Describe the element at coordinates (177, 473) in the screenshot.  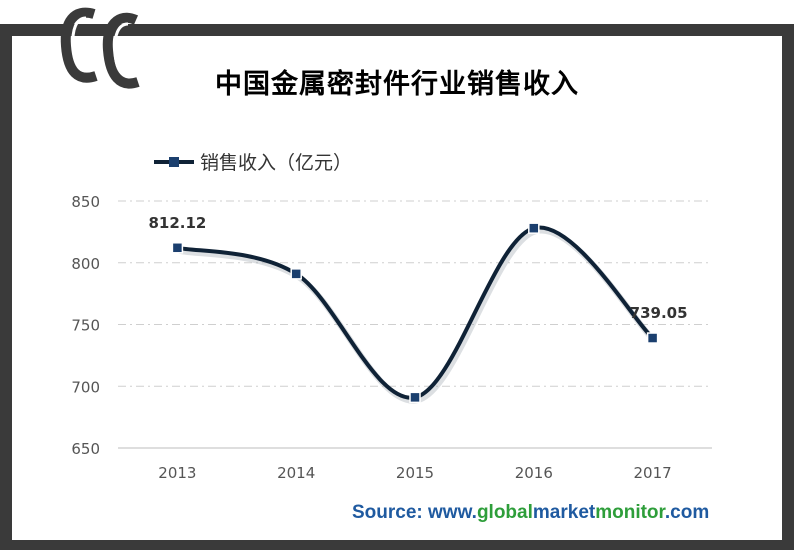
I see `x-tick-label: 2013` at that location.